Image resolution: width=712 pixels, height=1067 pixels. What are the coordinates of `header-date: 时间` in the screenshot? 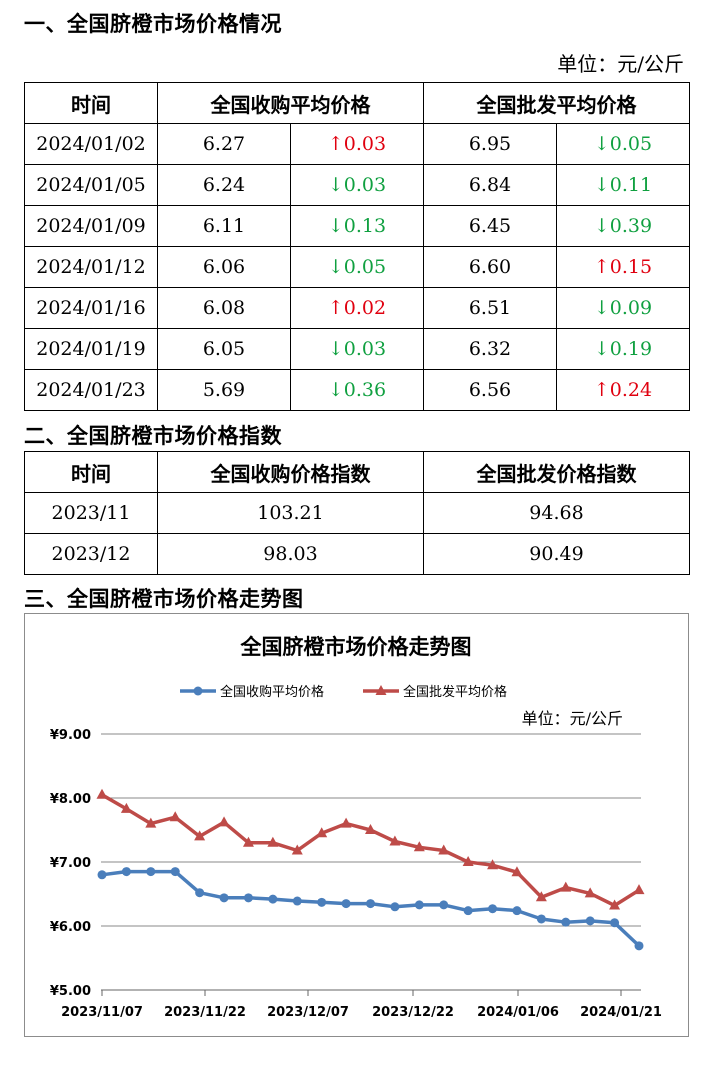 It's located at (91, 103).